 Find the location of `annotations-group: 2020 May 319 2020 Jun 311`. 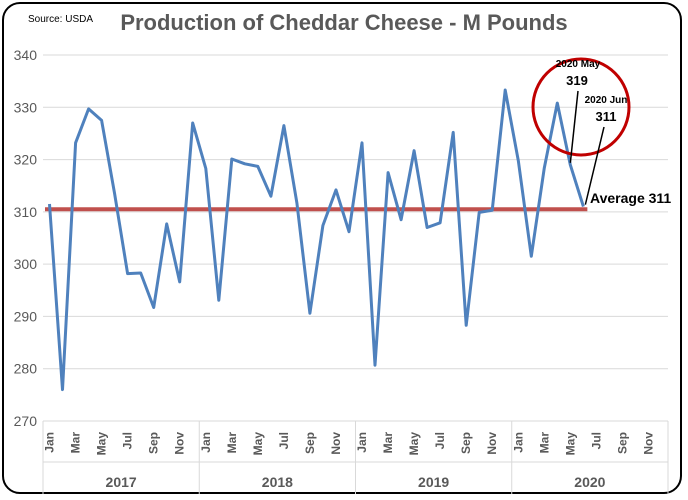

annotations-group: 2020 May 319 2020 Jun 311 is located at coordinates (581, 131).